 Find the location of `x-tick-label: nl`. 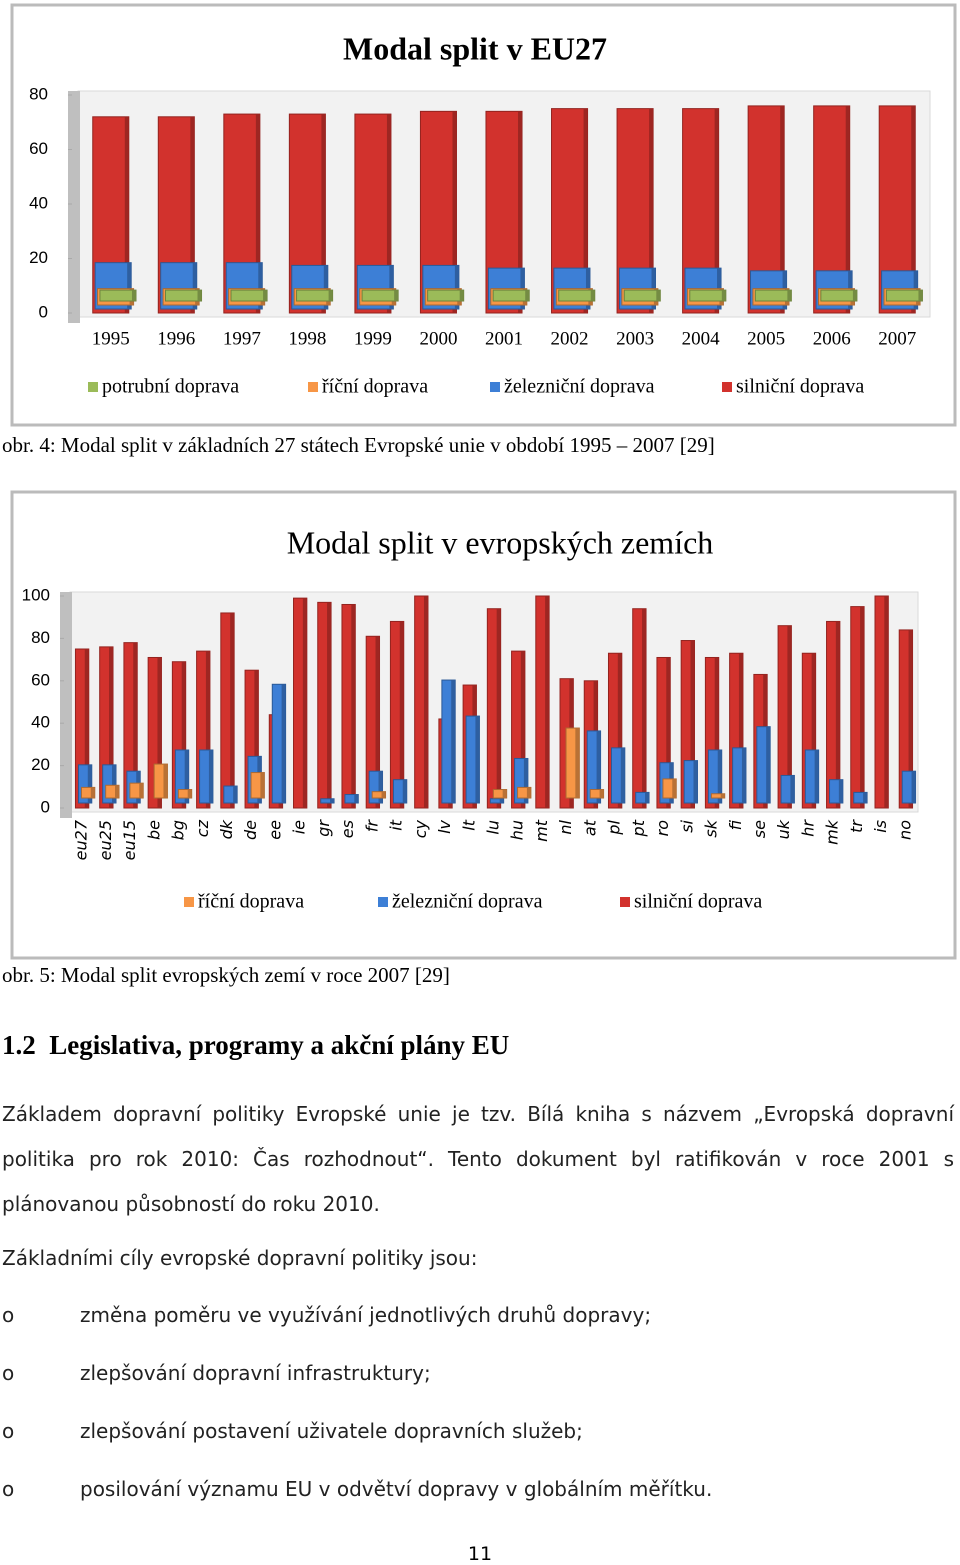

x-tick-label: nl is located at coordinates (565, 826).